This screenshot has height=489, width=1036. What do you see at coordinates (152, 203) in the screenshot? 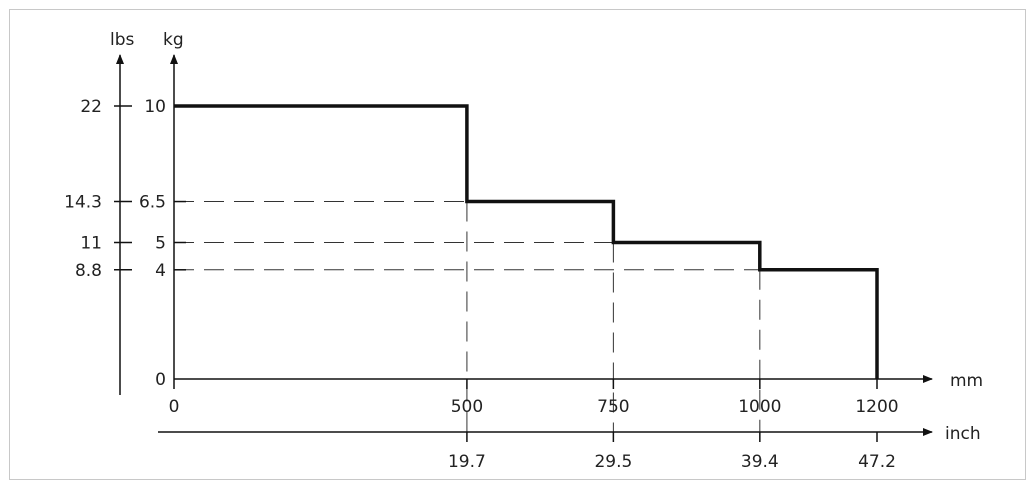
I see `y-tick-label-kg: 6.5` at bounding box center [152, 203].